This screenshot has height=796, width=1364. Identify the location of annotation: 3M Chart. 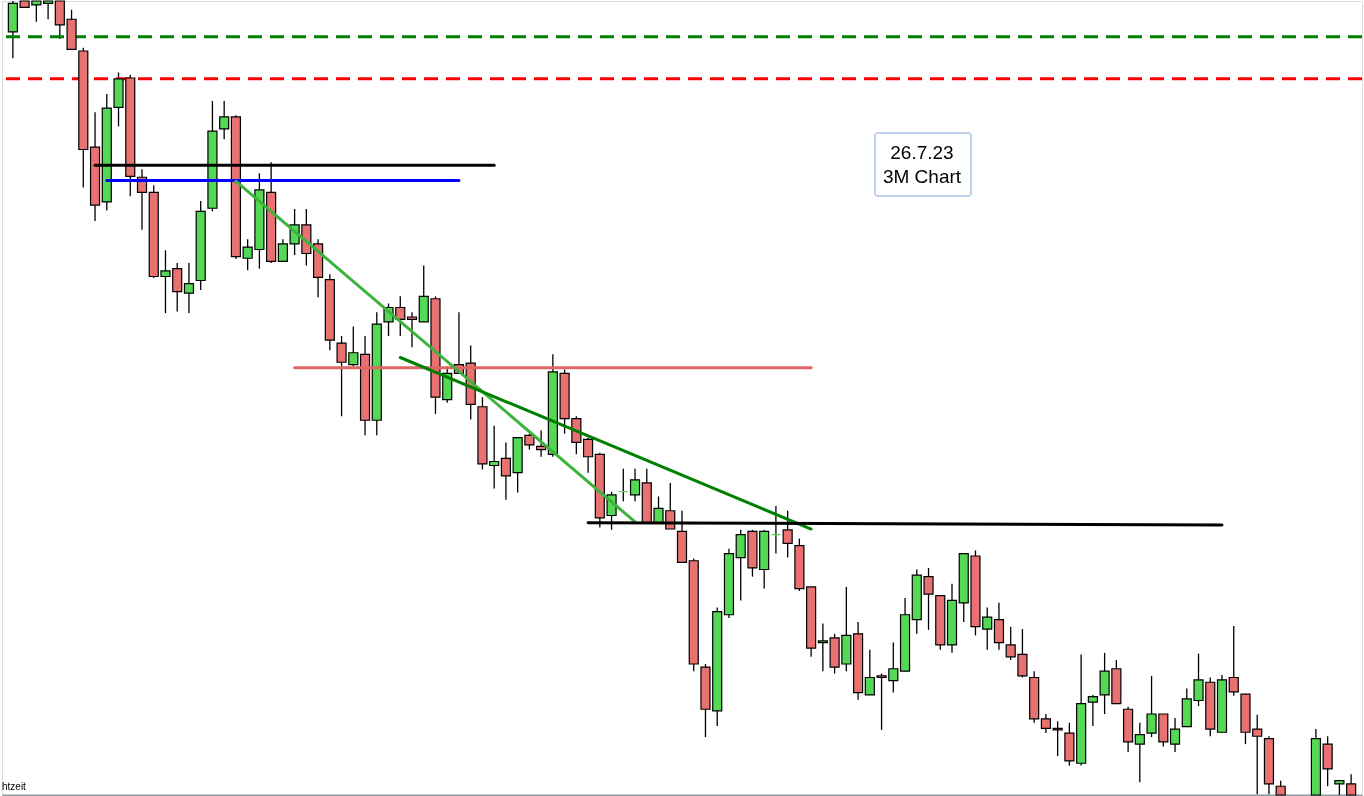
(922, 176).